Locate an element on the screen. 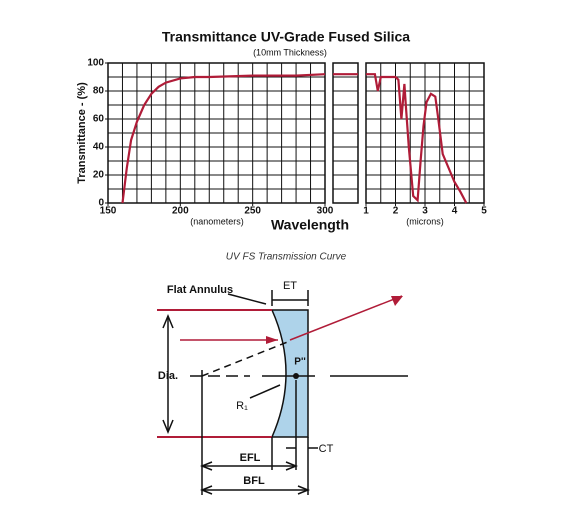 The width and height of the screenshot is (573, 522). x-unit-label: (microns) is located at coordinates (425, 221).